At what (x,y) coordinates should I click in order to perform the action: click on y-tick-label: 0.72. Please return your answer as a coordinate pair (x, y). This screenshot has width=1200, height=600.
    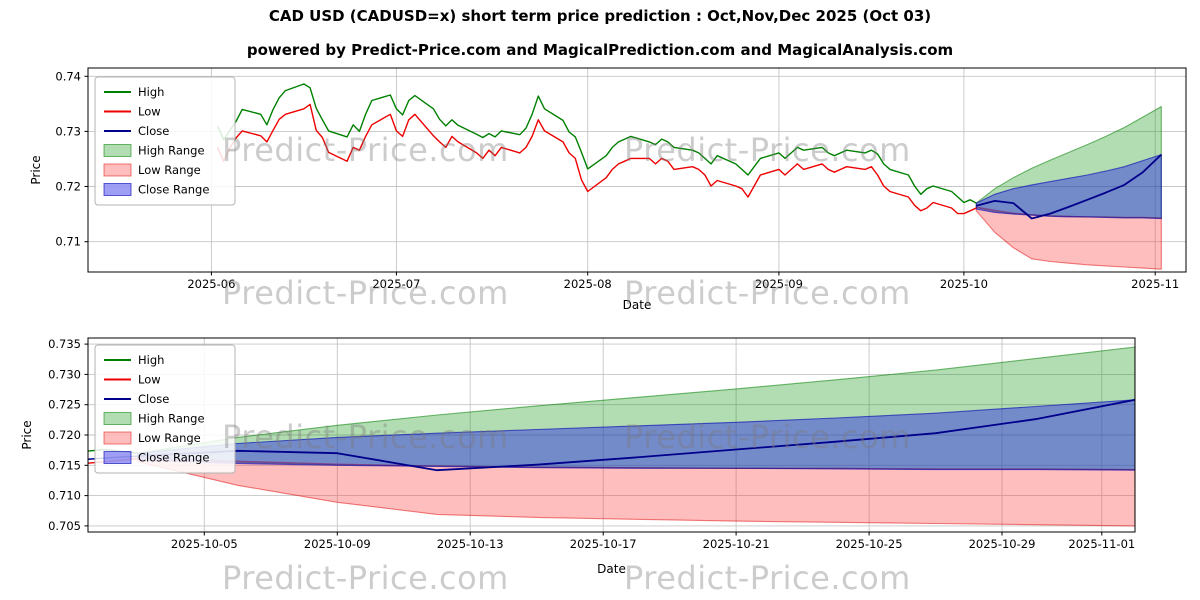
    Looking at the image, I should click on (68, 187).